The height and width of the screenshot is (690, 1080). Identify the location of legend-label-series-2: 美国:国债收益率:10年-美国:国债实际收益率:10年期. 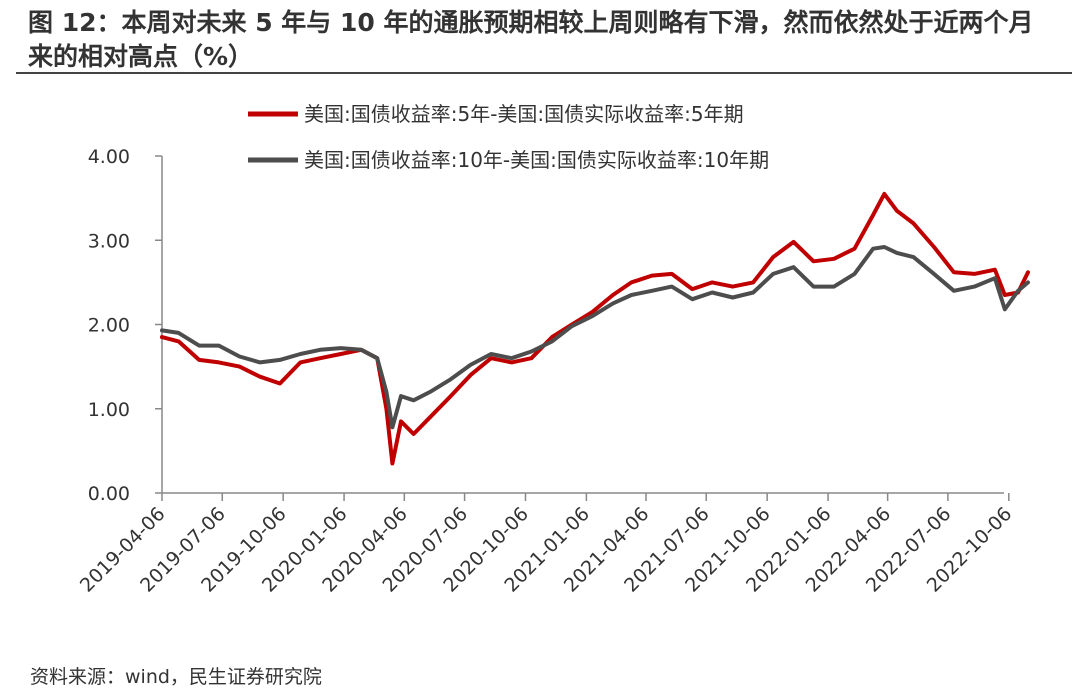
(536, 160).